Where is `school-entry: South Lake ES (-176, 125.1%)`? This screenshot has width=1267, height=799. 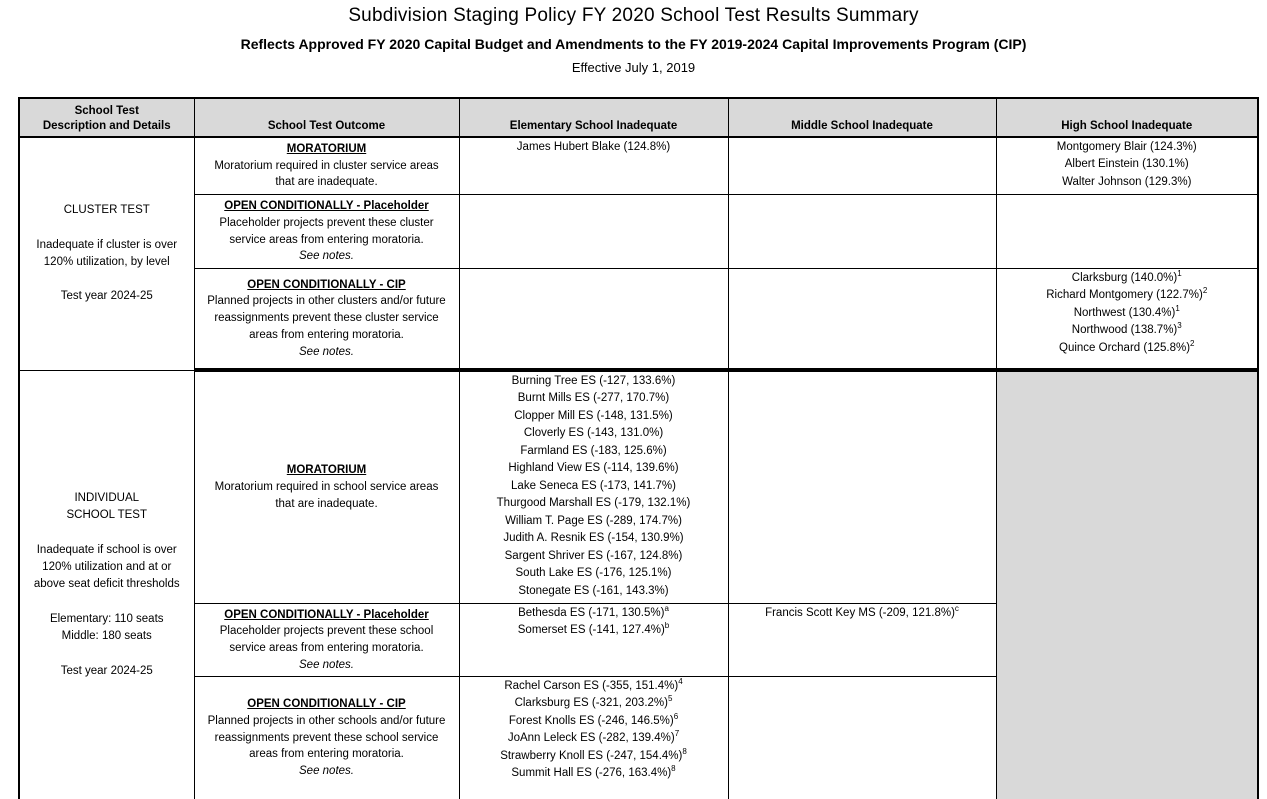
school-entry: South Lake ES (-176, 125.1%) is located at coordinates (593, 573).